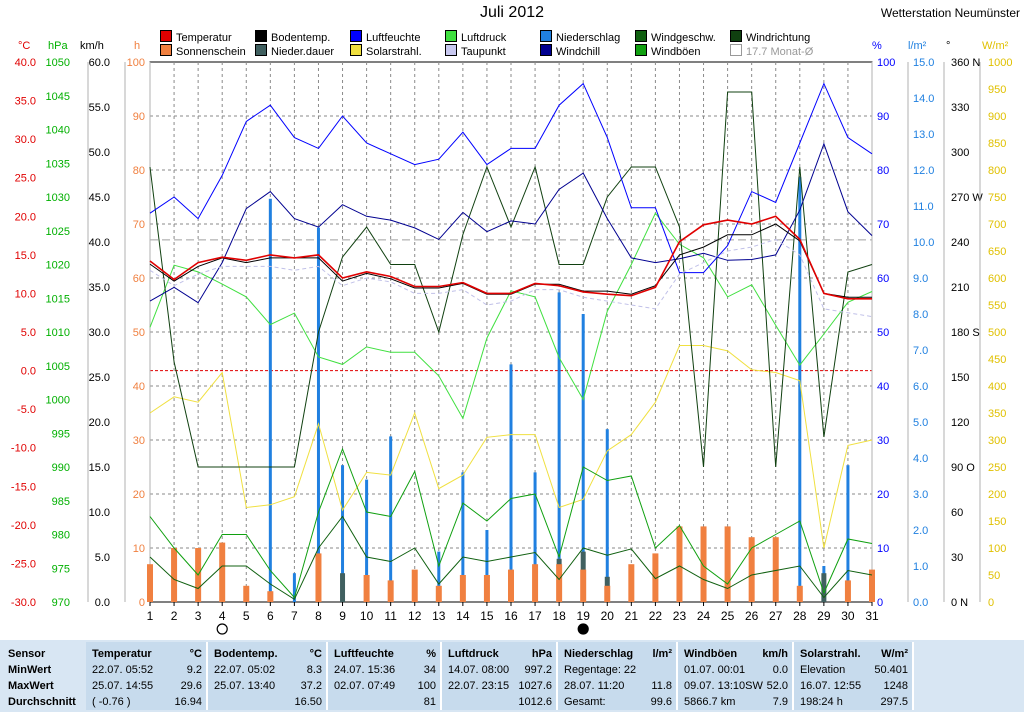 The image size is (1024, 712). What do you see at coordinates (632, 616) in the screenshot?
I see `x-tick-label: 21` at bounding box center [632, 616].